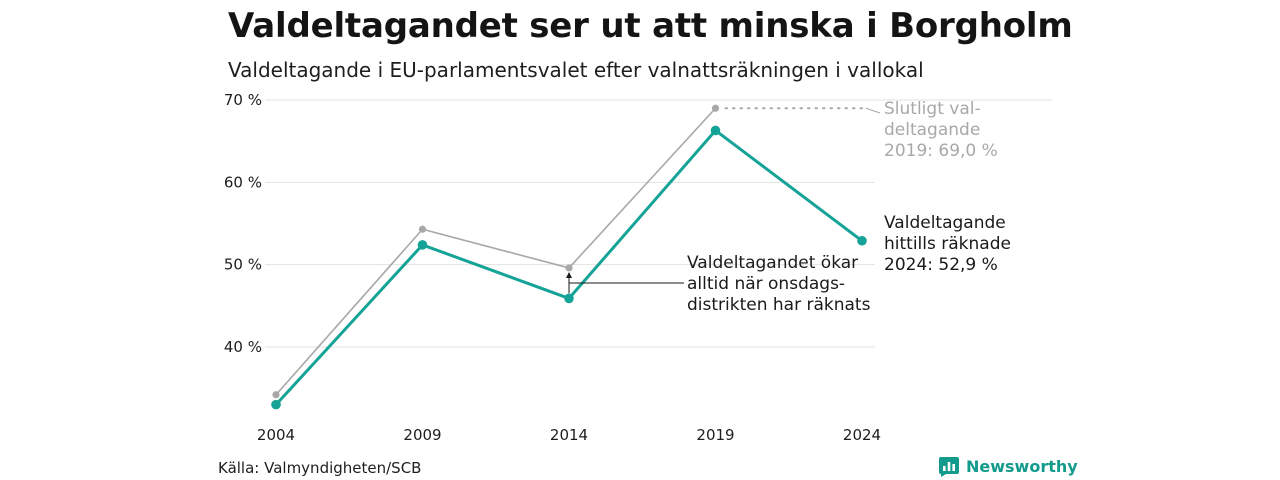 The width and height of the screenshot is (1280, 480). Describe the element at coordinates (243, 347) in the screenshot. I see `y-tick-label-40: 40 %` at that location.